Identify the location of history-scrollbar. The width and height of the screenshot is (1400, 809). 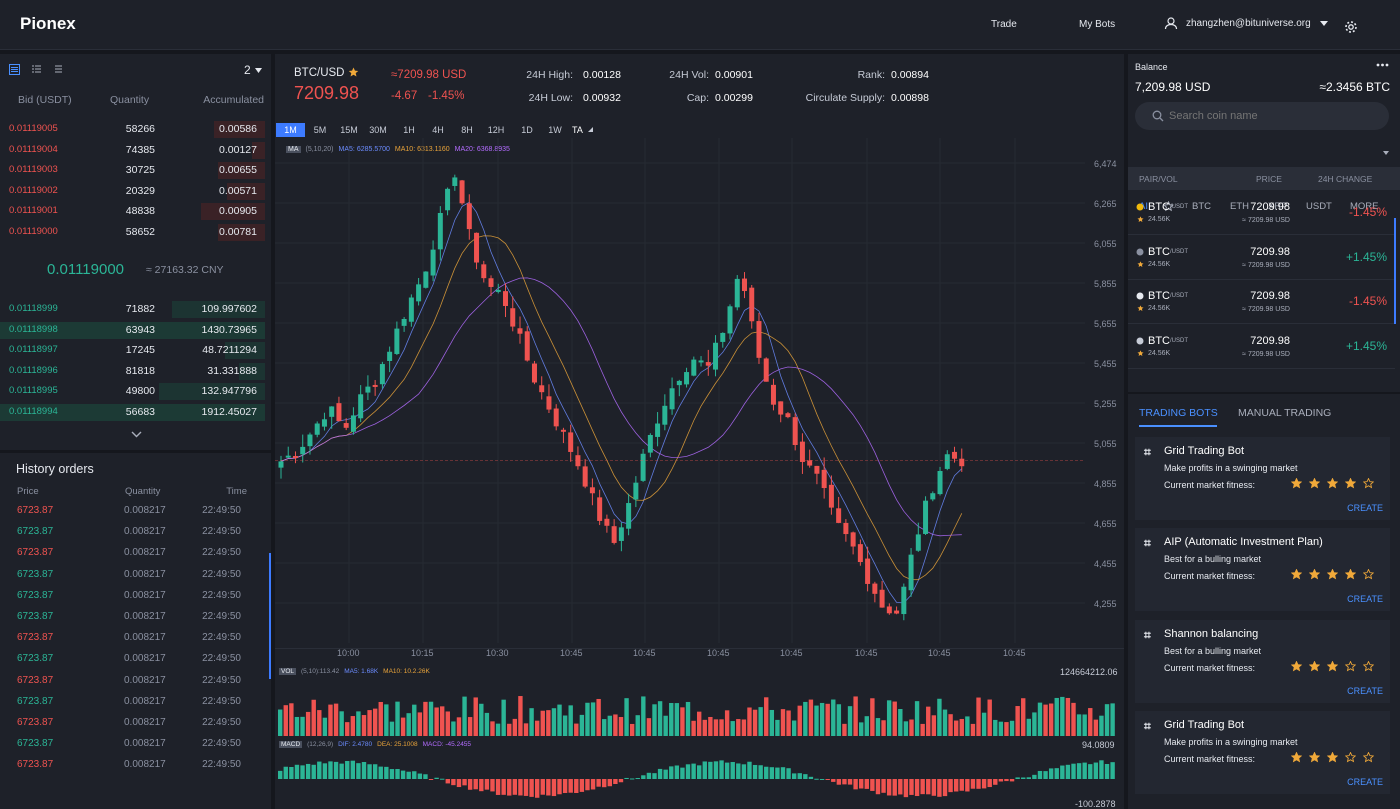
(270, 616).